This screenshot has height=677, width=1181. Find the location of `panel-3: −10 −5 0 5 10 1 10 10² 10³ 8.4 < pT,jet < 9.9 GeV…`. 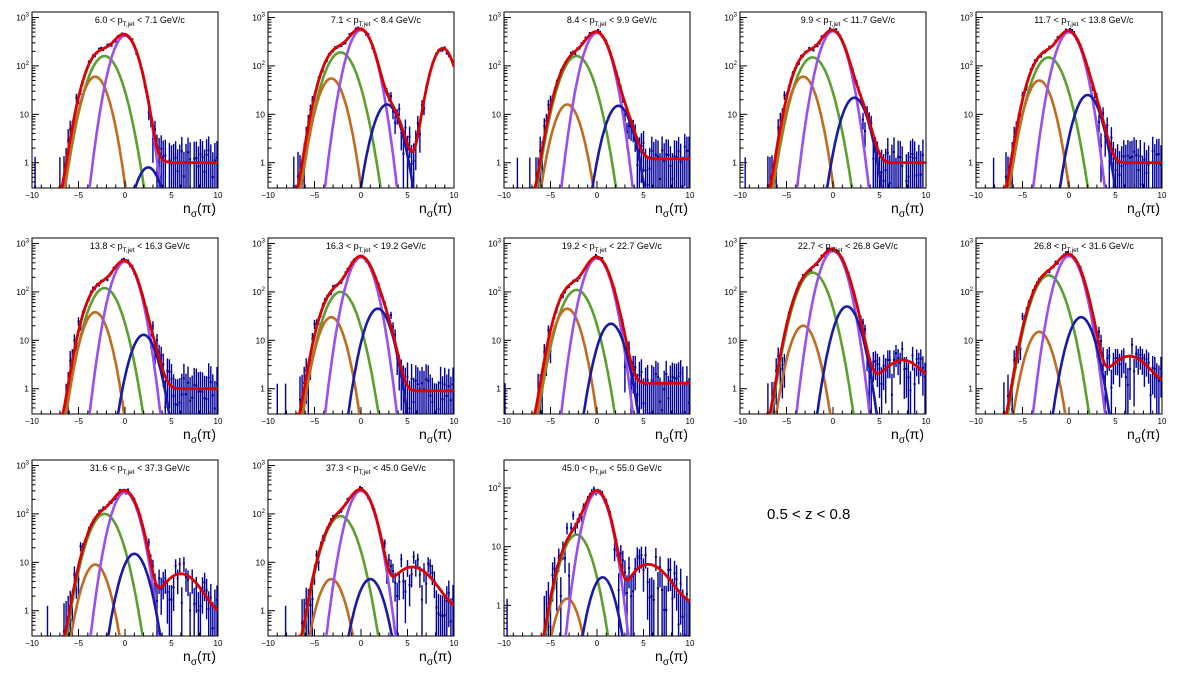

panel-3: −10 −5 0 5 10 1 10 10² 10³ 8.4 < pT,jet < 9.9 GeV… is located at coordinates (591, 115).